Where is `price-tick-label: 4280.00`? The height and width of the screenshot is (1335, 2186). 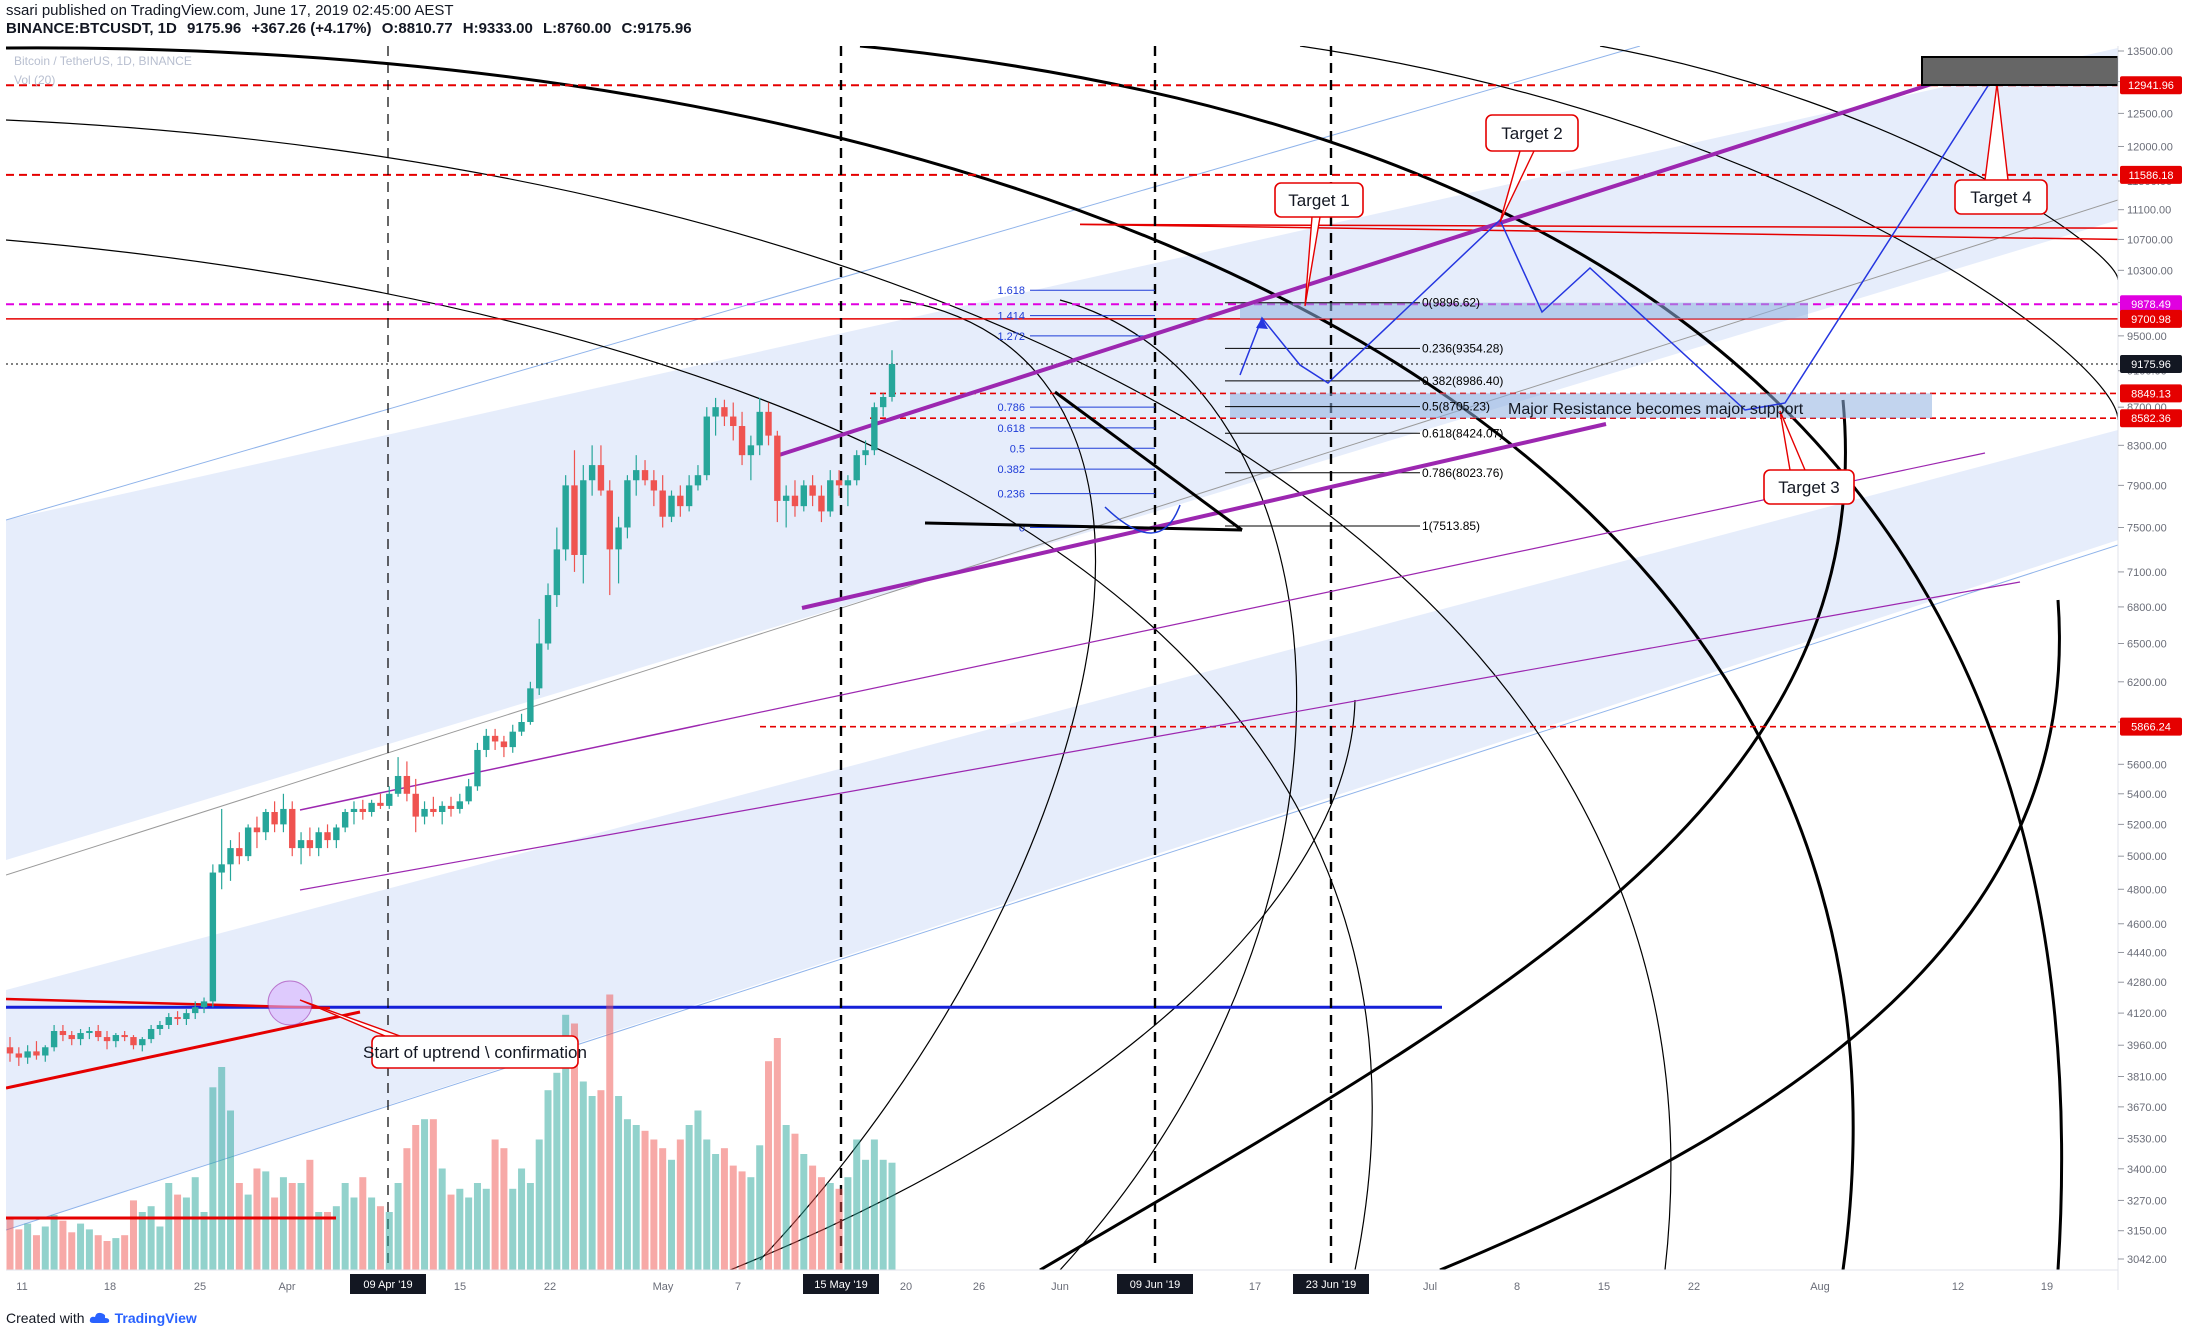 price-tick-label: 4280.00 is located at coordinates (2147, 983).